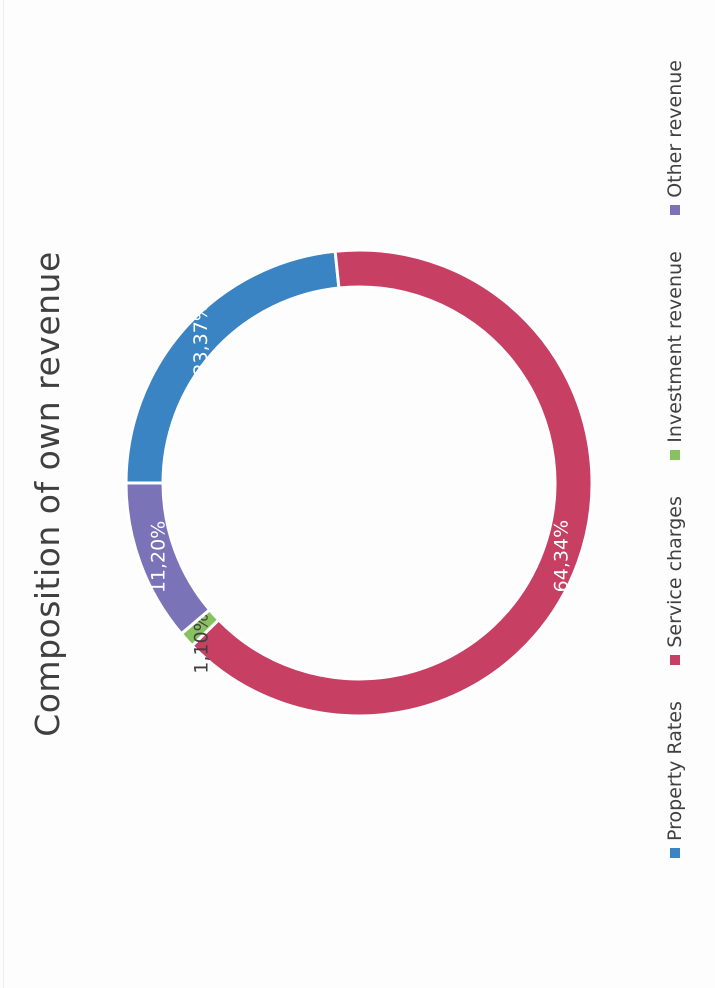 The width and height of the screenshot is (715, 988). What do you see at coordinates (201, 339) in the screenshot?
I see `data-label-property-rates: 23,37%` at bounding box center [201, 339].